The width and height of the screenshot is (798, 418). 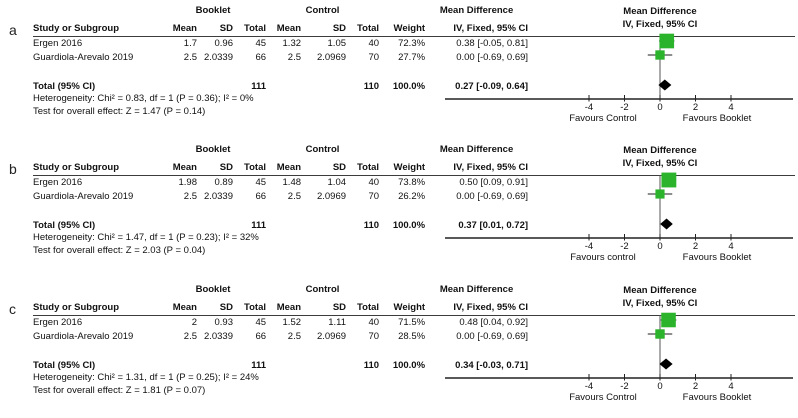 I want to click on th-sd-booklet: SD, so click(x=226, y=28).